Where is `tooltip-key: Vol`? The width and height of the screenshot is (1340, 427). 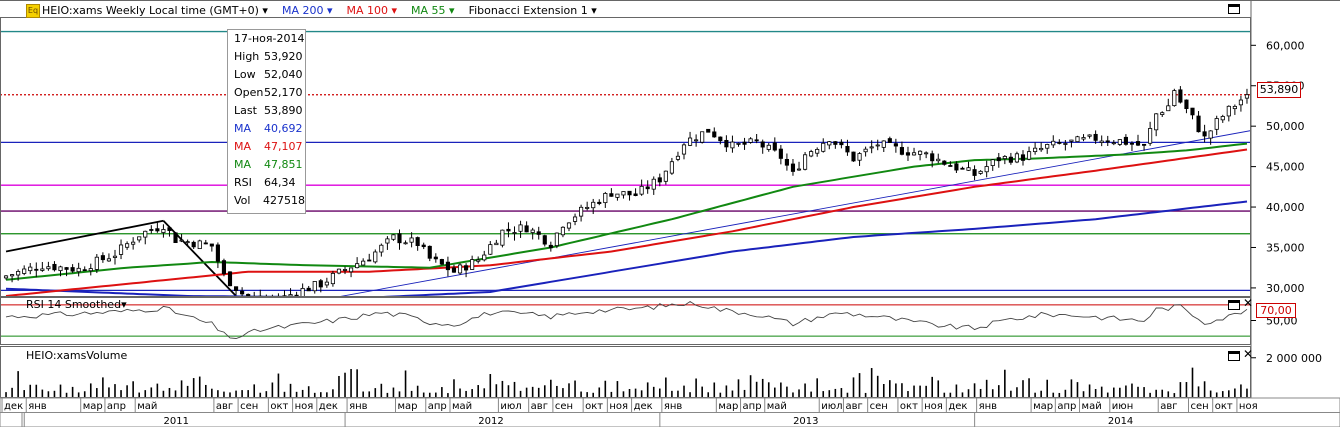 tooltip-key: Vol is located at coordinates (242, 200).